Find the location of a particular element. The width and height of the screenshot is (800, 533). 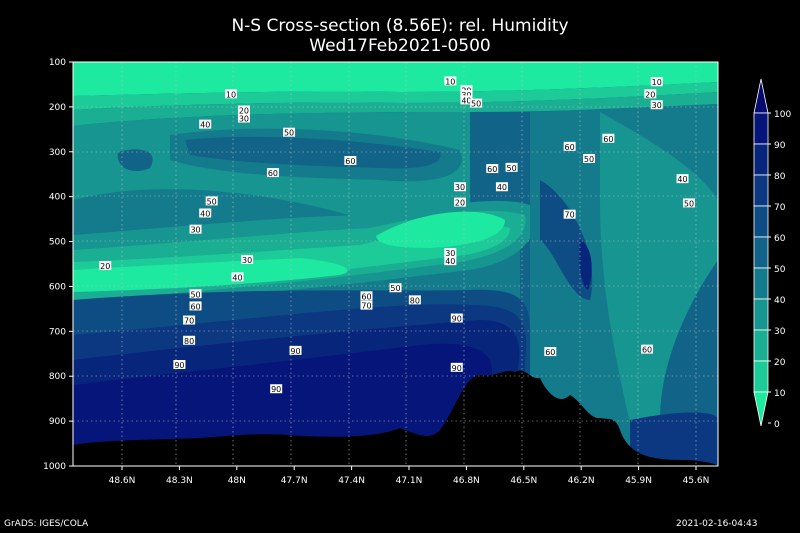

y-axis-ticks: 100 200 300 400 500 600 700 800 900 1000 is located at coordinates (58, 265).